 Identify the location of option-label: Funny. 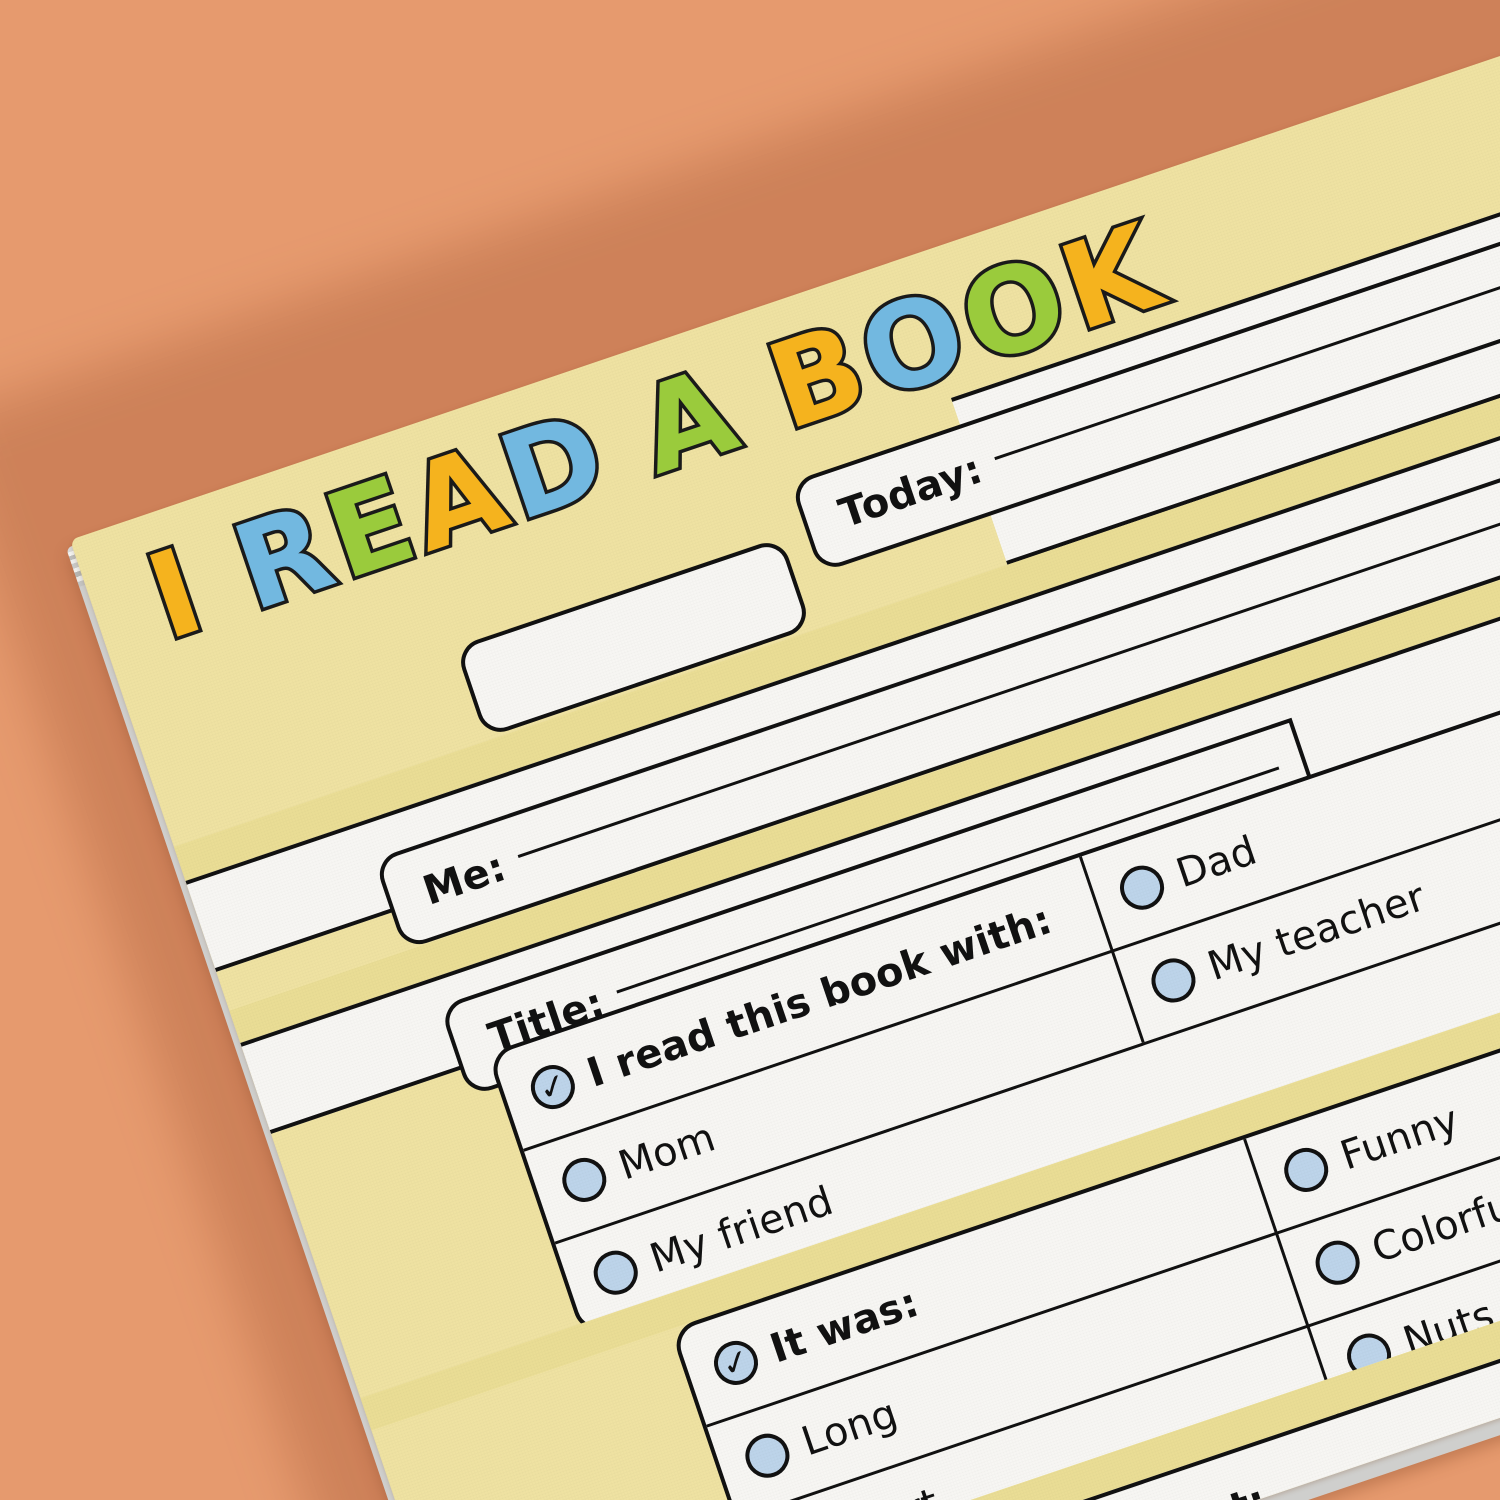
(1399, 1138).